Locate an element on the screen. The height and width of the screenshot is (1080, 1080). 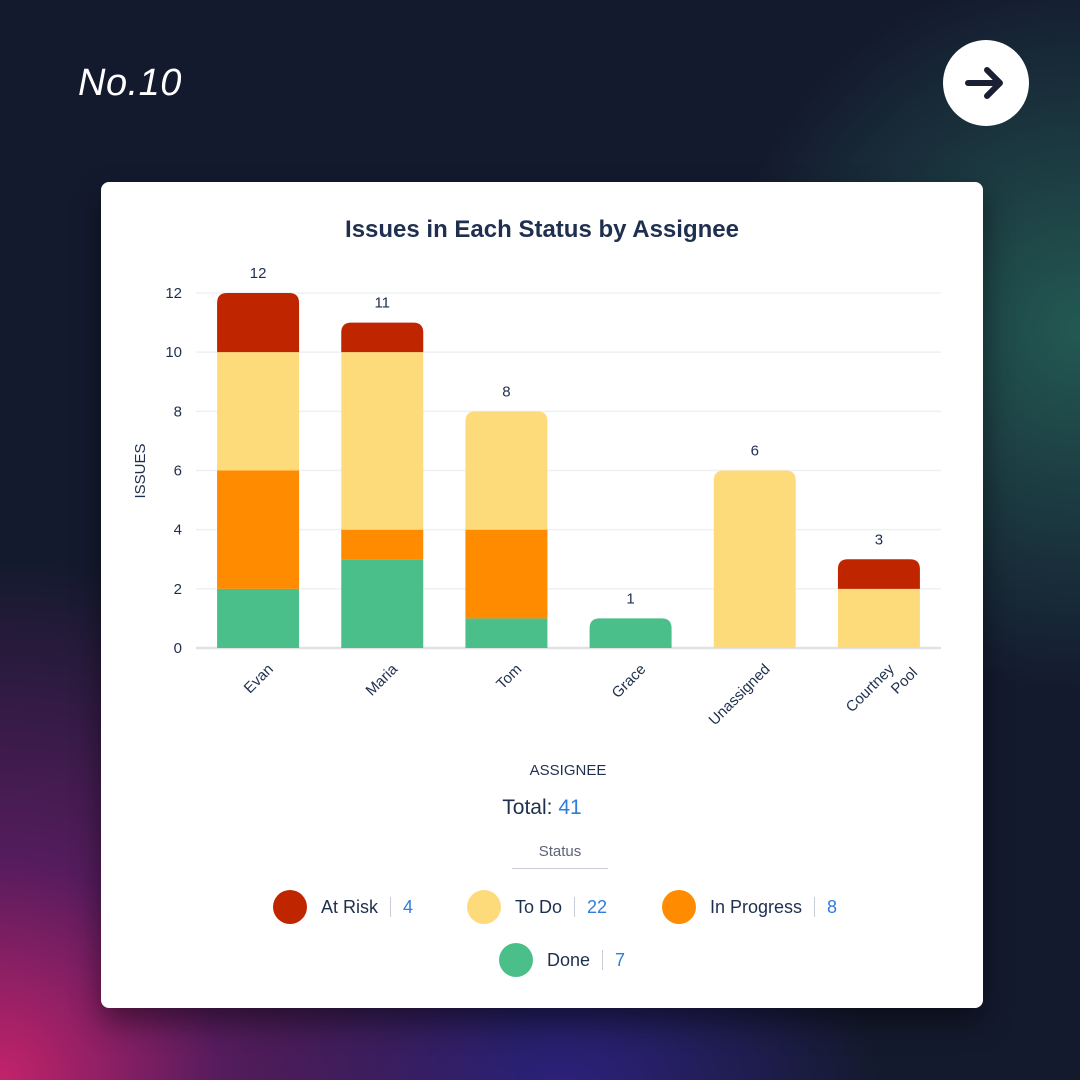
bar-segment-tom-to-do is located at coordinates (506, 470).